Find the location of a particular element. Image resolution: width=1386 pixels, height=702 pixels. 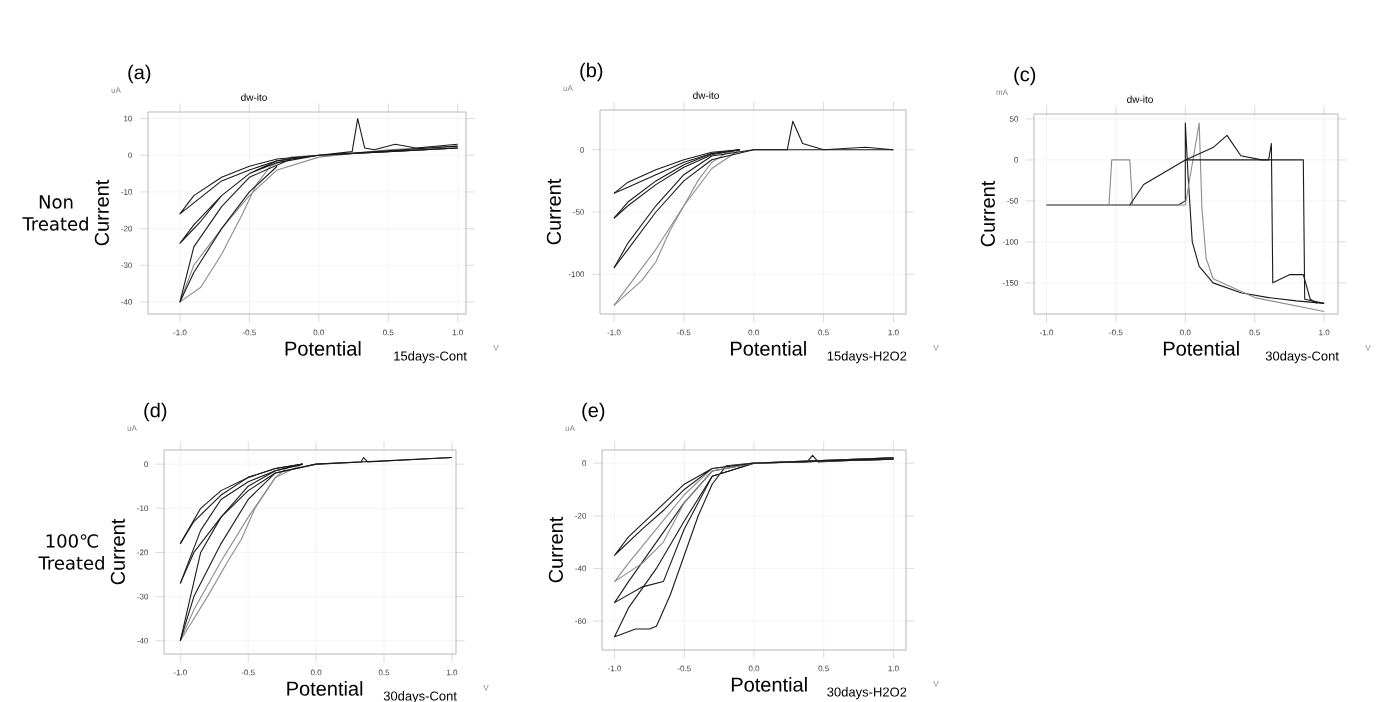

text: Non Treated is located at coordinates (55, 213).